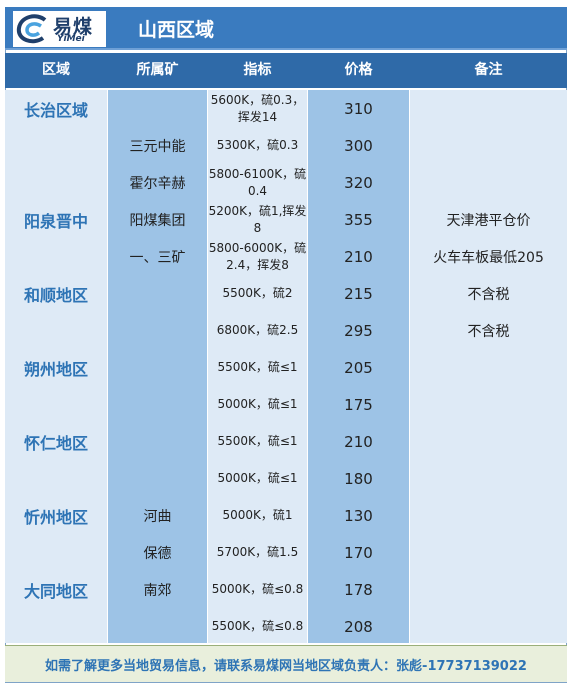 The height and width of the screenshot is (687, 574). I want to click on header-spec: 指标, so click(257, 70).